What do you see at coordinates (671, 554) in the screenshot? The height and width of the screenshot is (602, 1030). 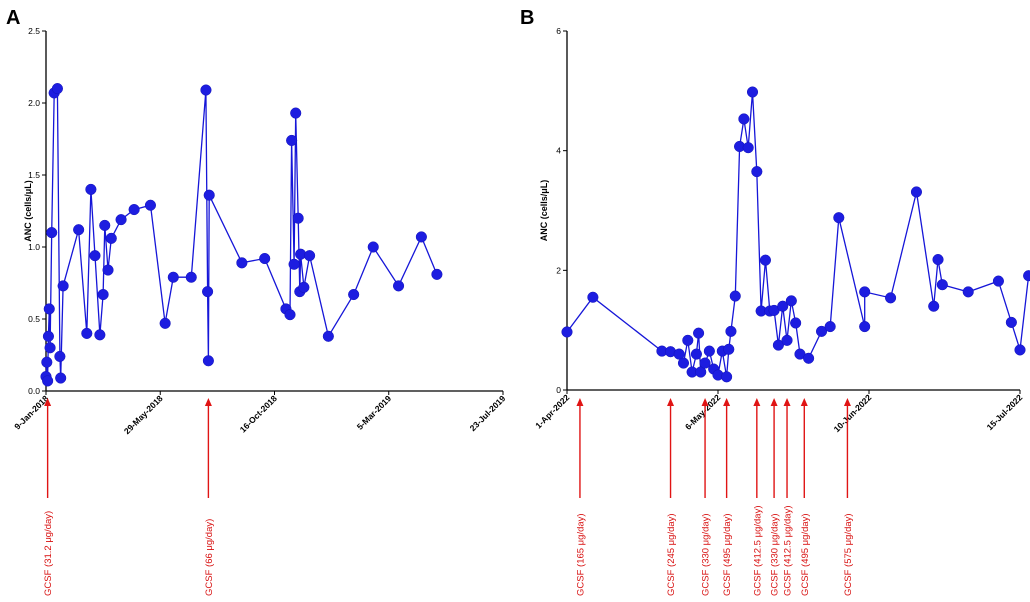 I see `gcsf-dose-label: GCSF (245 μg/day)` at bounding box center [671, 554].